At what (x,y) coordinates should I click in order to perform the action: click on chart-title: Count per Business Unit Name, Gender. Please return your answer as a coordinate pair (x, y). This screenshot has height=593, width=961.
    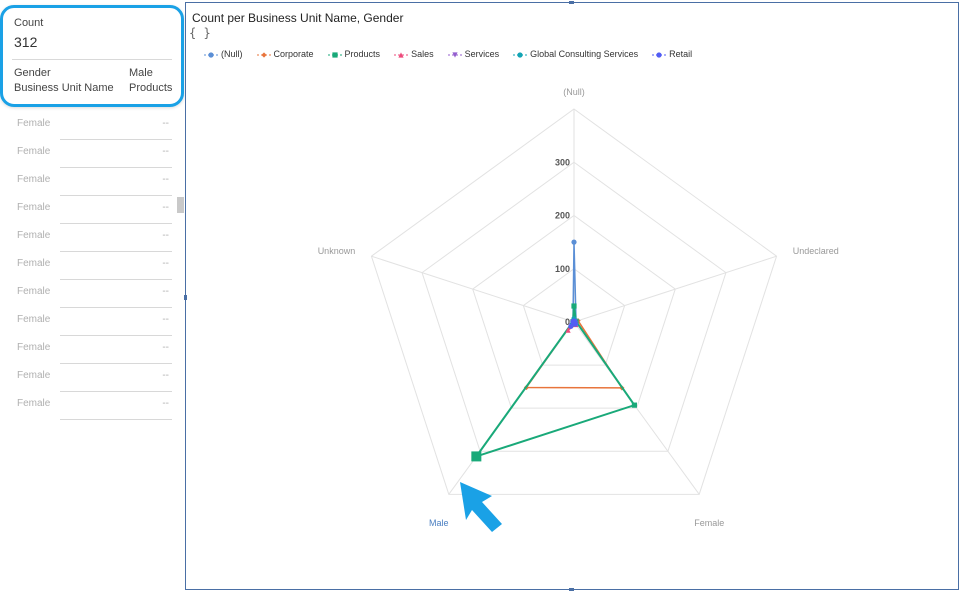
    Looking at the image, I should click on (298, 18).